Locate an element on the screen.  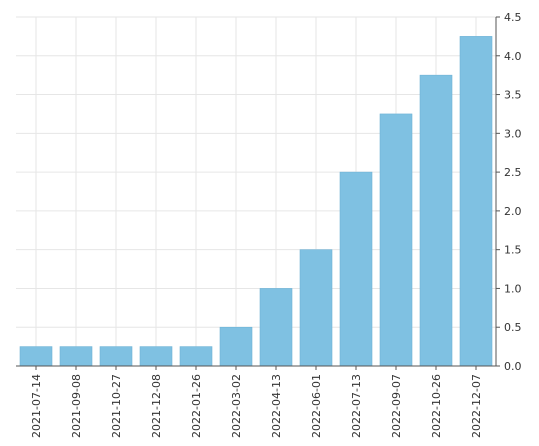
y-axis-tick-labels: 0.0 0.5 1.0 1.5 2.0 2.5 3.0 3.5 4.0 4.5 is located at coordinates (513, 192).